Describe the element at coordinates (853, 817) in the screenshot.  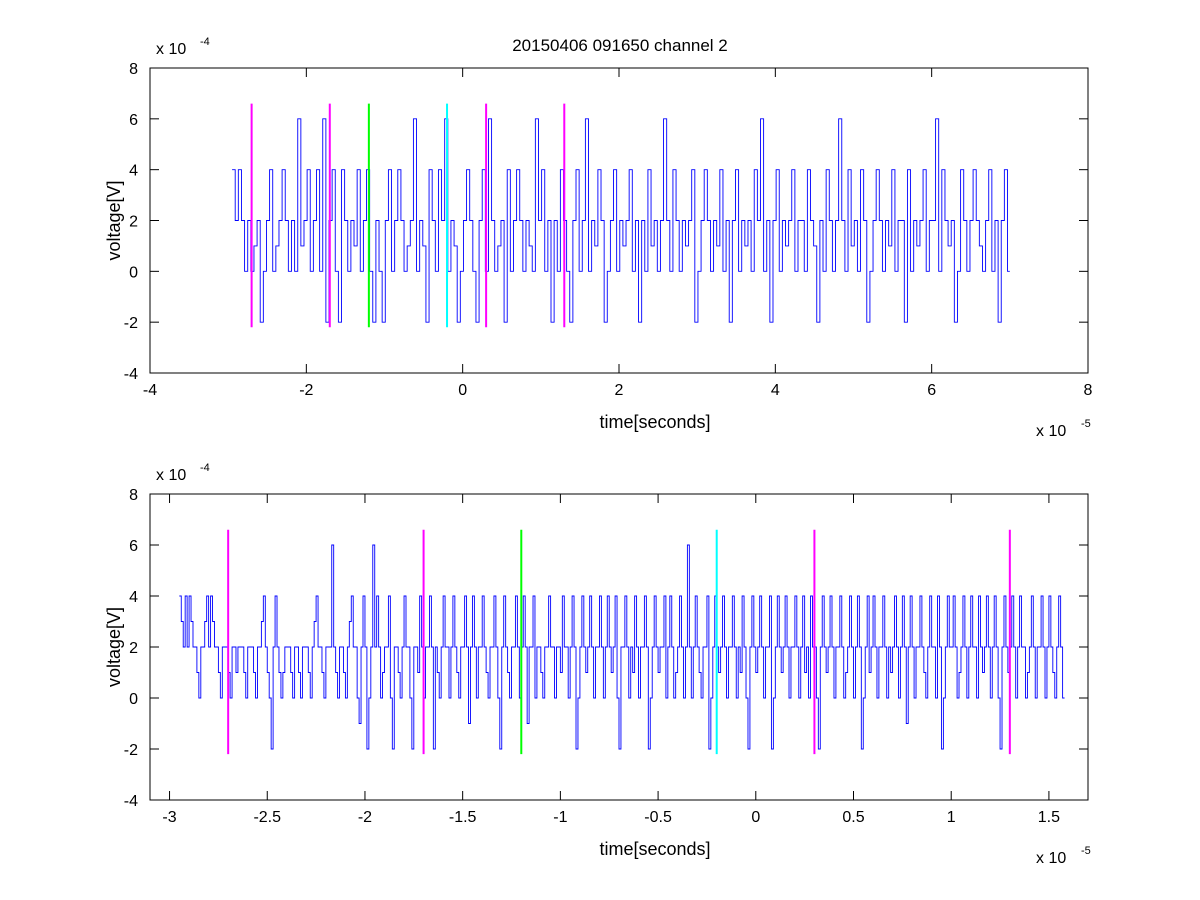
I see `x-tick-label: 0.5` at that location.